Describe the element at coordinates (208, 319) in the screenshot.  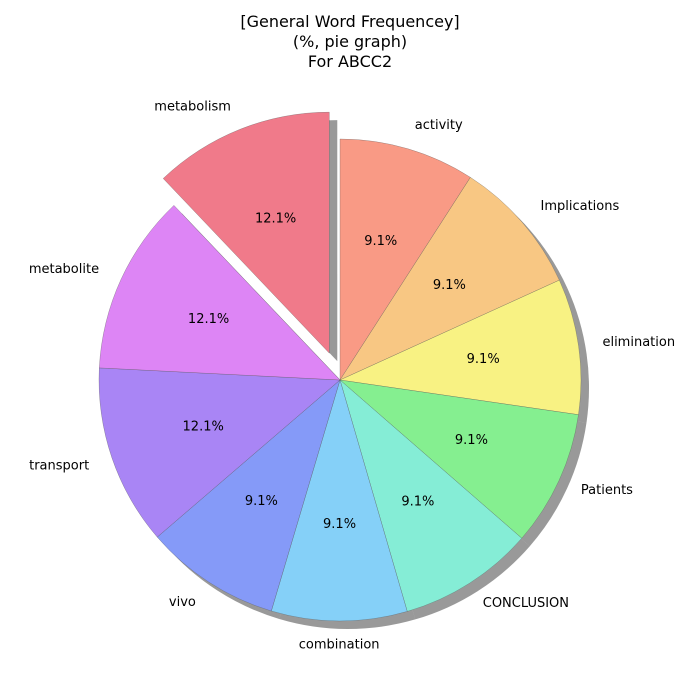
I see `slice-pct-metabolite: 12.1%` at that location.